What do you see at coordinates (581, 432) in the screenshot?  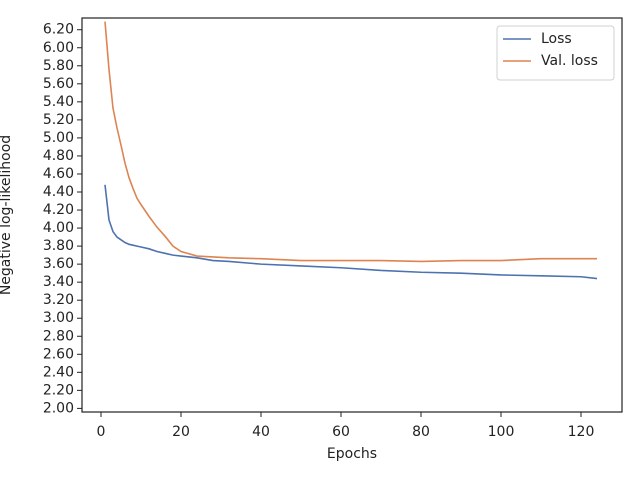 I see `x-tick-label: 120` at bounding box center [581, 432].